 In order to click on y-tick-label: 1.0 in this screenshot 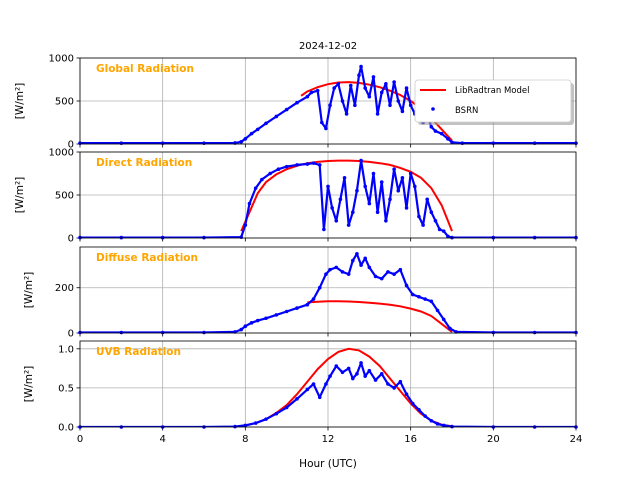, I will do `click(66, 349)`.